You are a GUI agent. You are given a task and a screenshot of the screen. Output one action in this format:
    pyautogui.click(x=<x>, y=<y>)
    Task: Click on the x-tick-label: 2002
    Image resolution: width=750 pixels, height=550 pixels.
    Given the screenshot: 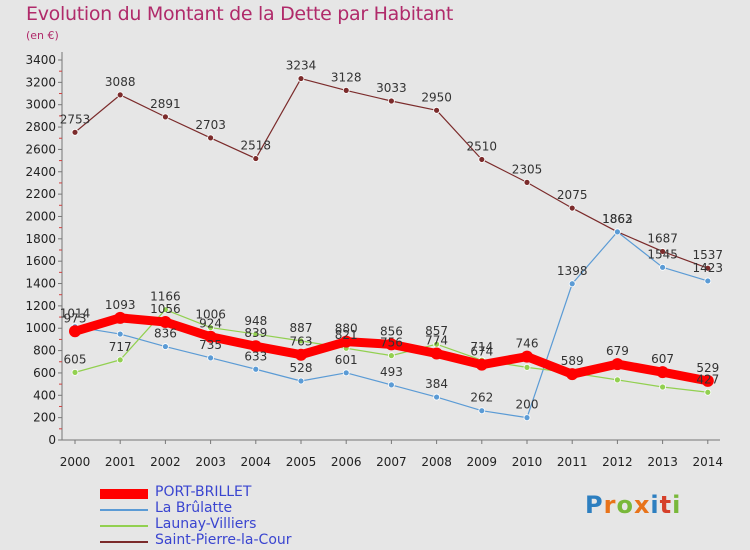 What is the action you would take?
    pyautogui.click(x=165, y=462)
    